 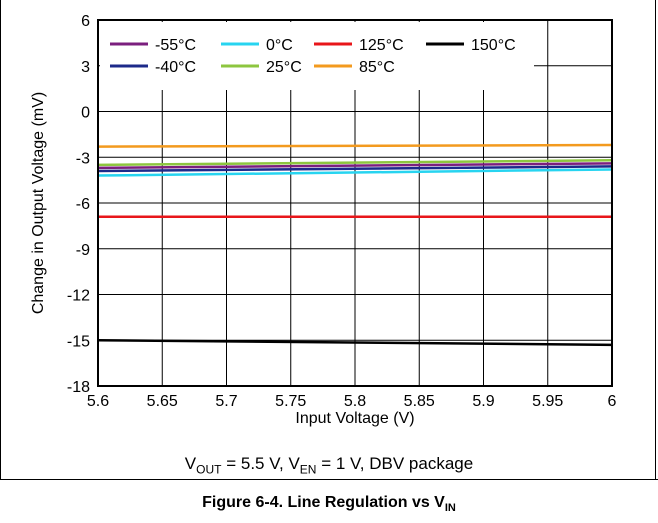 I want to click on figure-frame-bottom, so click(x=329, y=479).